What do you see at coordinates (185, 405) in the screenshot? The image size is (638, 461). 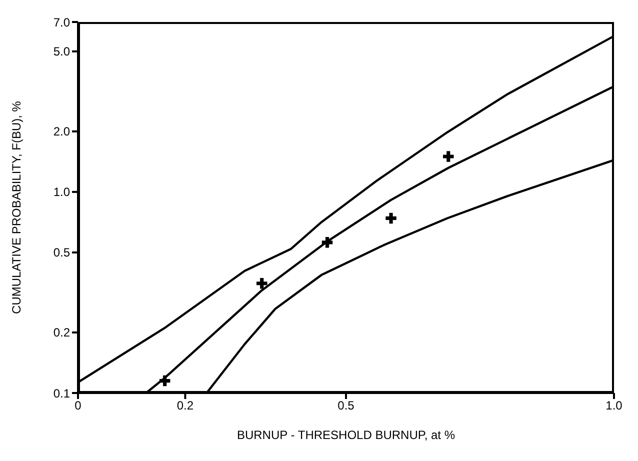 I see `x-tick-label: 0.2` at bounding box center [185, 405].